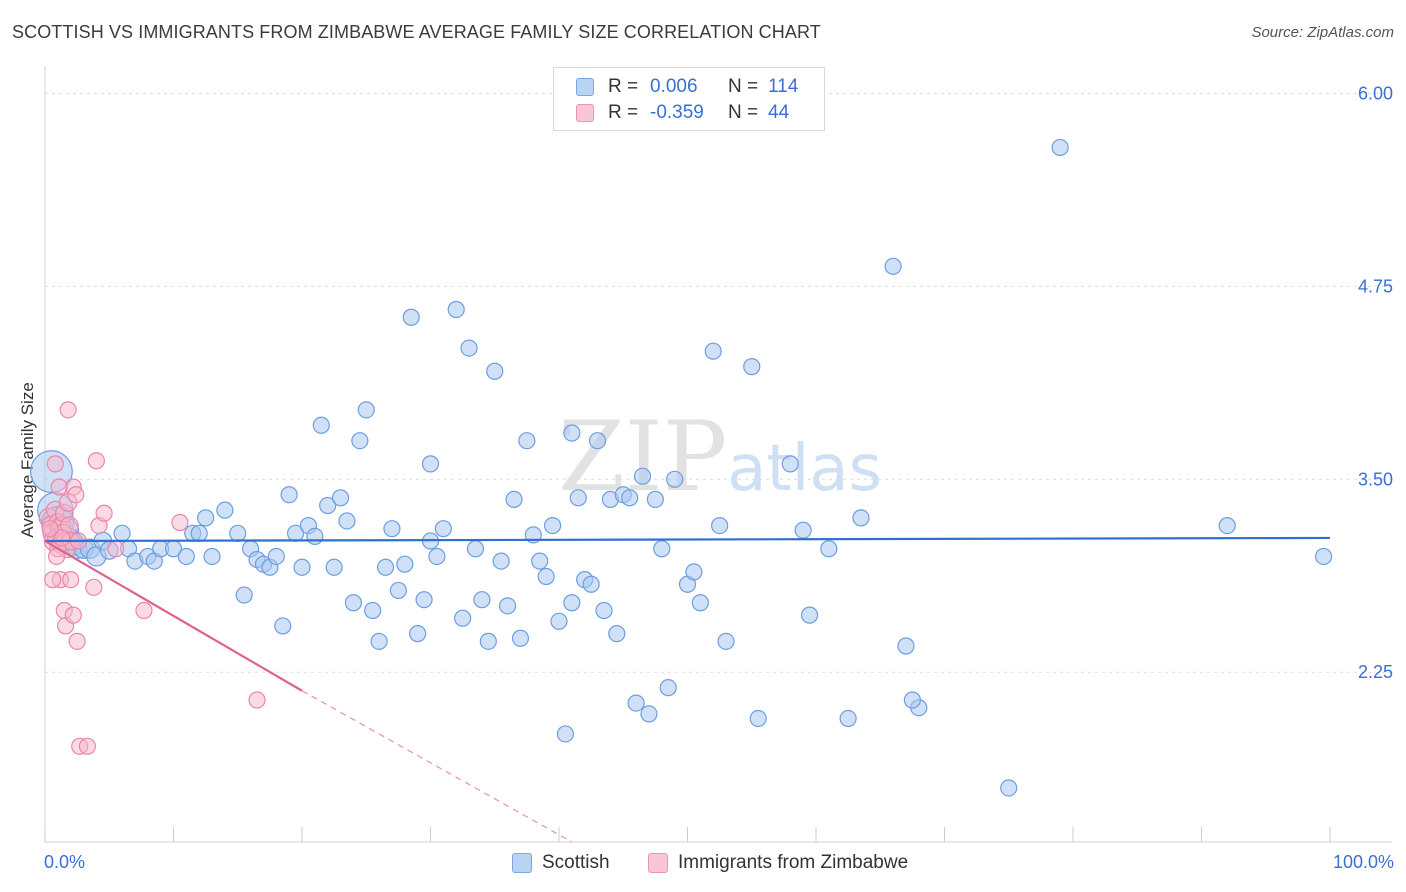 The height and width of the screenshot is (892, 1406). I want to click on legend-row-scottish: R = 0.006 N = 114, so click(705, 87).